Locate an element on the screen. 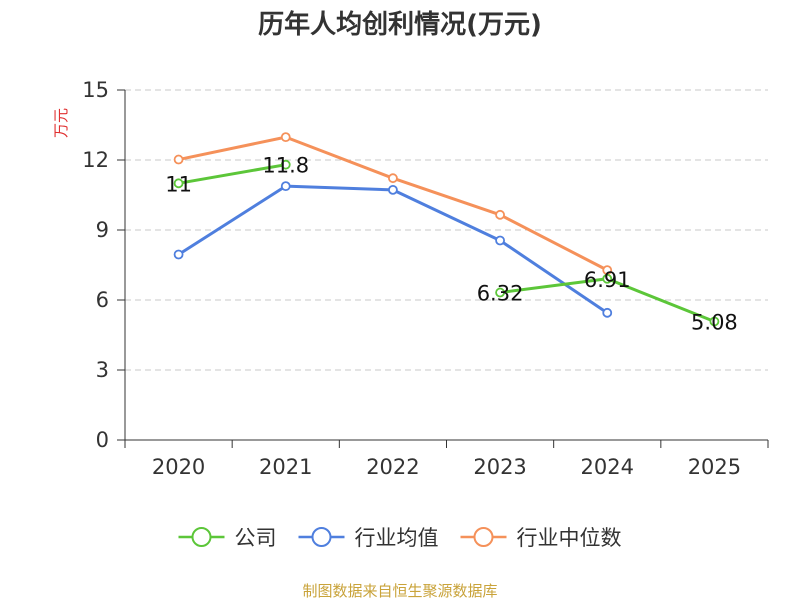  y-tick-label: 0 is located at coordinates (102, 440).